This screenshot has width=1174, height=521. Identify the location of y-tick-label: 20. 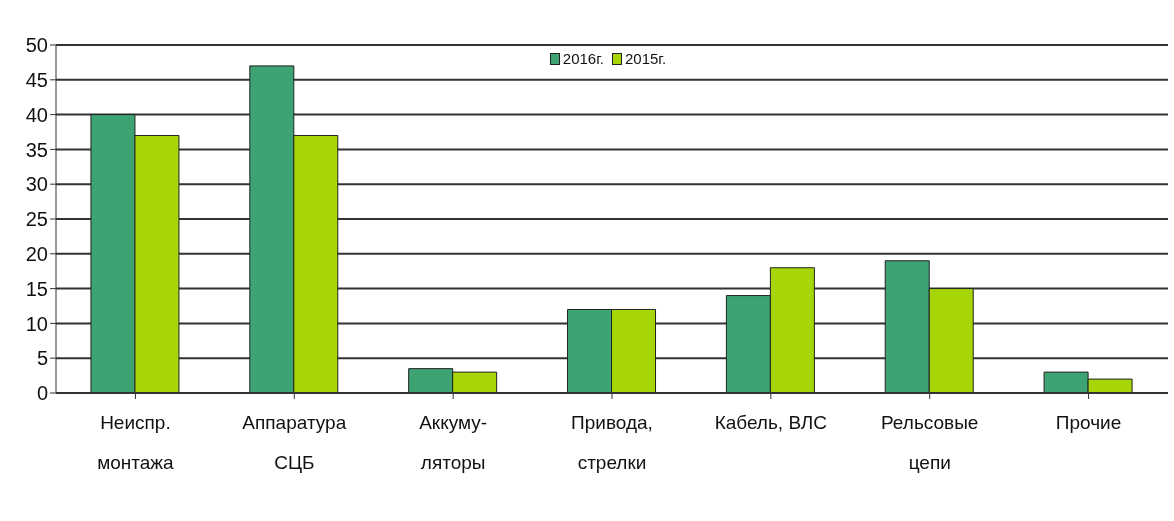
(36, 253).